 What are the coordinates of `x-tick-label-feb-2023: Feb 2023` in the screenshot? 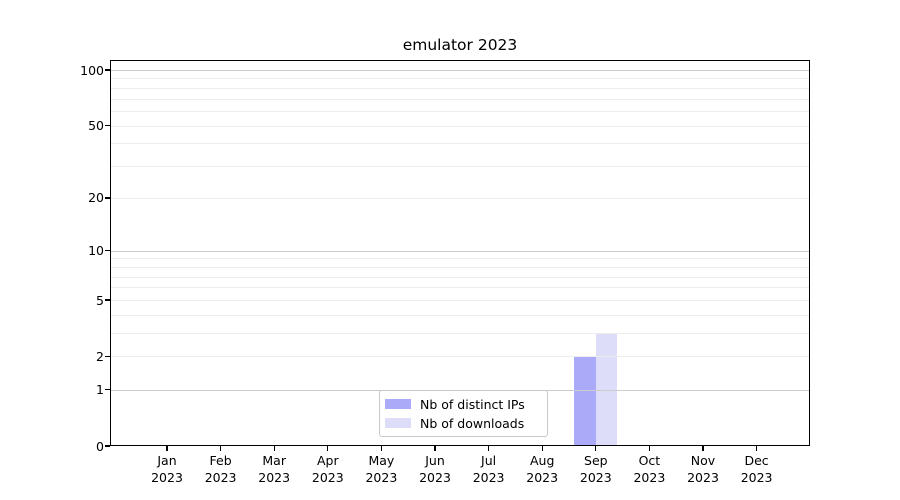 It's located at (221, 469).